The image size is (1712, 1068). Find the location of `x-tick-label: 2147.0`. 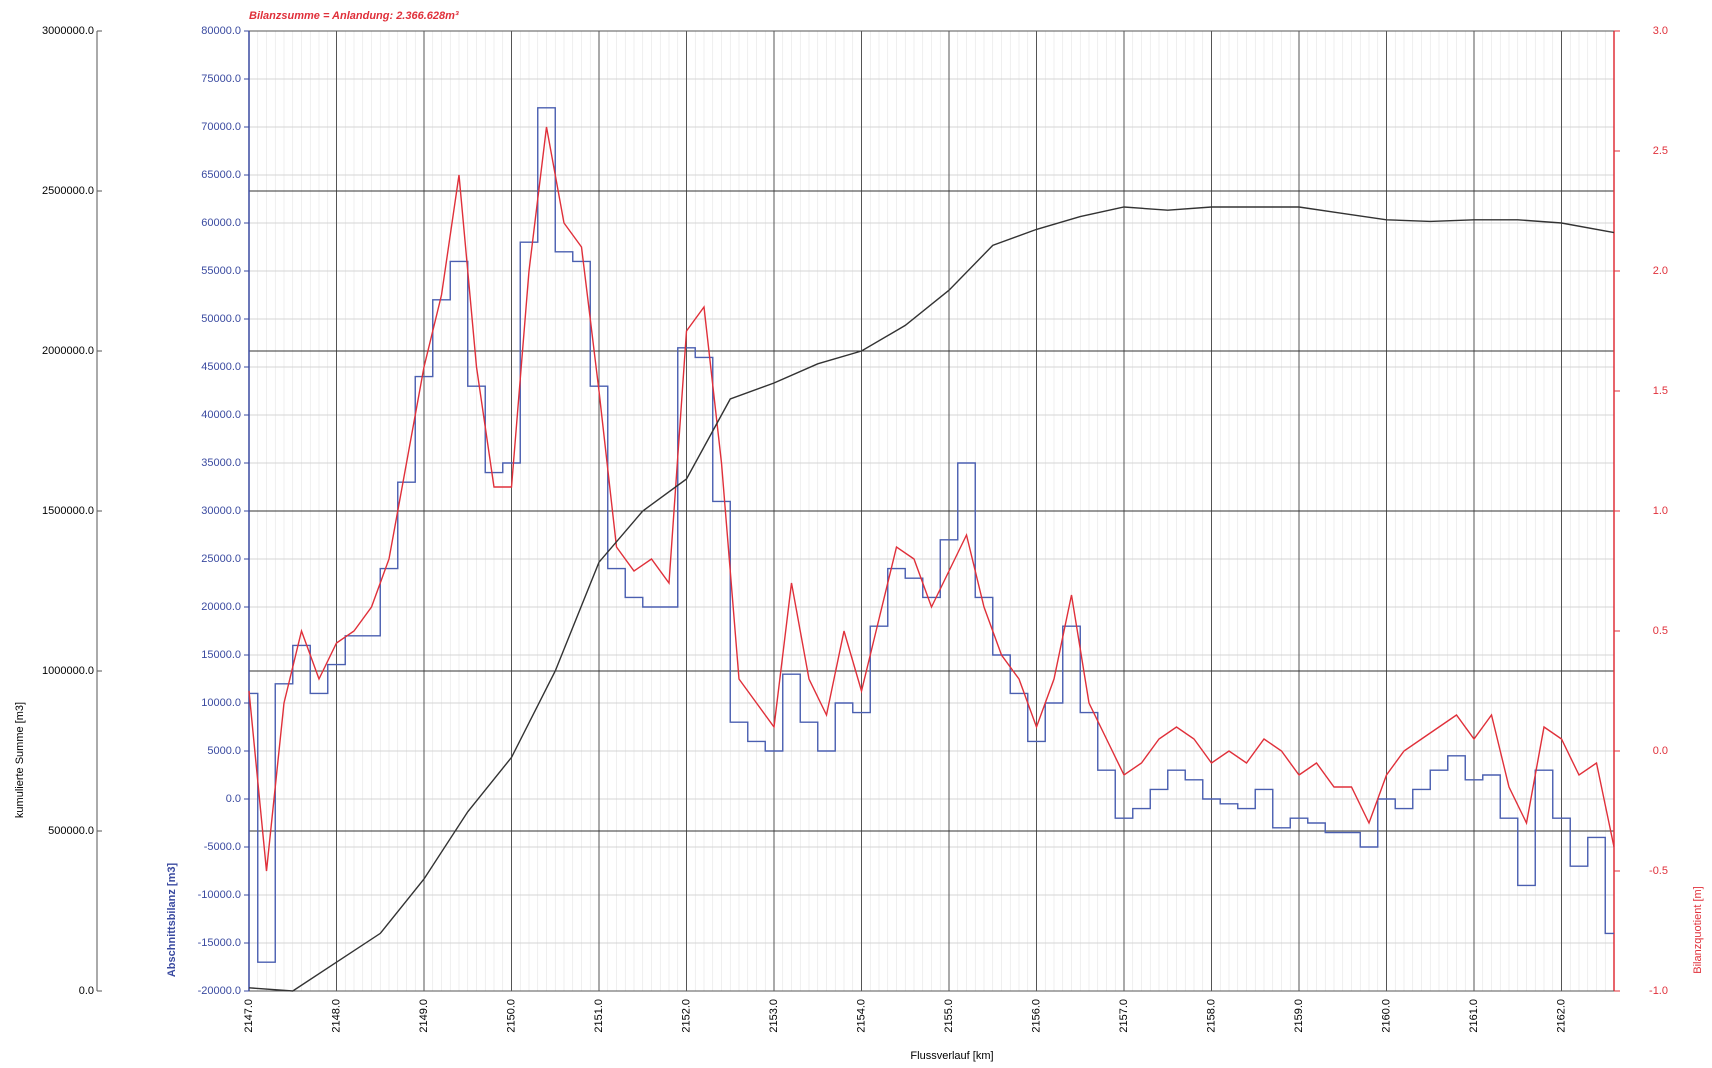

x-tick-label: 2147.0 is located at coordinates (249, 1016).